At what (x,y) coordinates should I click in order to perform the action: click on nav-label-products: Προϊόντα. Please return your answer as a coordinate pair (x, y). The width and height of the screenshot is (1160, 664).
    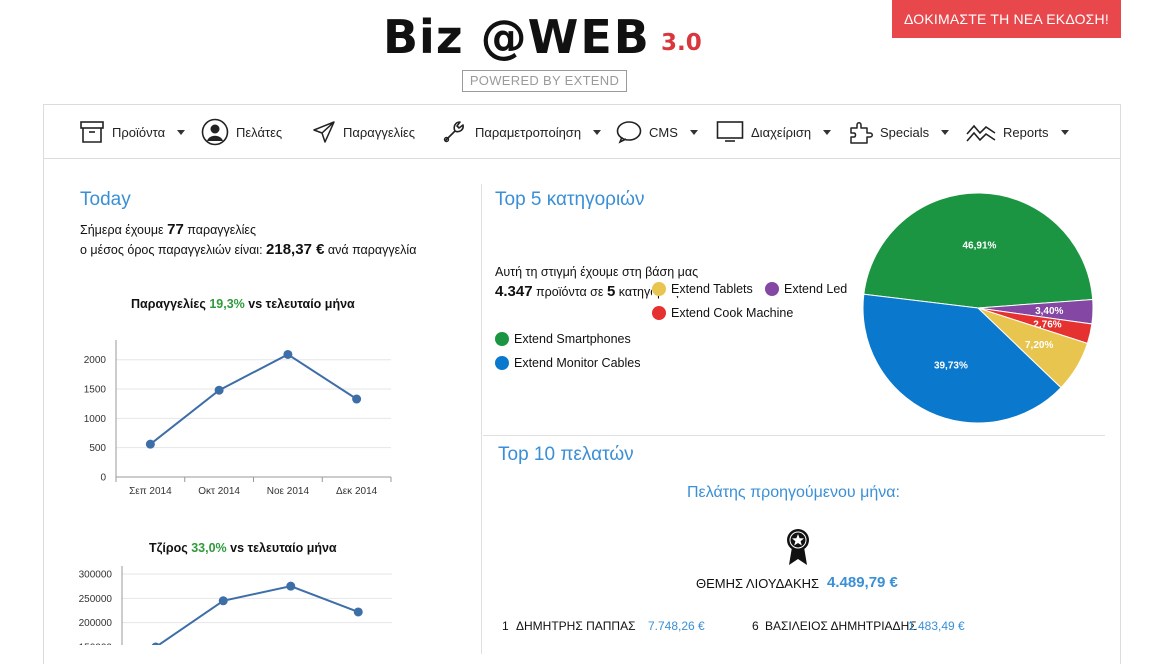
    Looking at the image, I should click on (139, 132).